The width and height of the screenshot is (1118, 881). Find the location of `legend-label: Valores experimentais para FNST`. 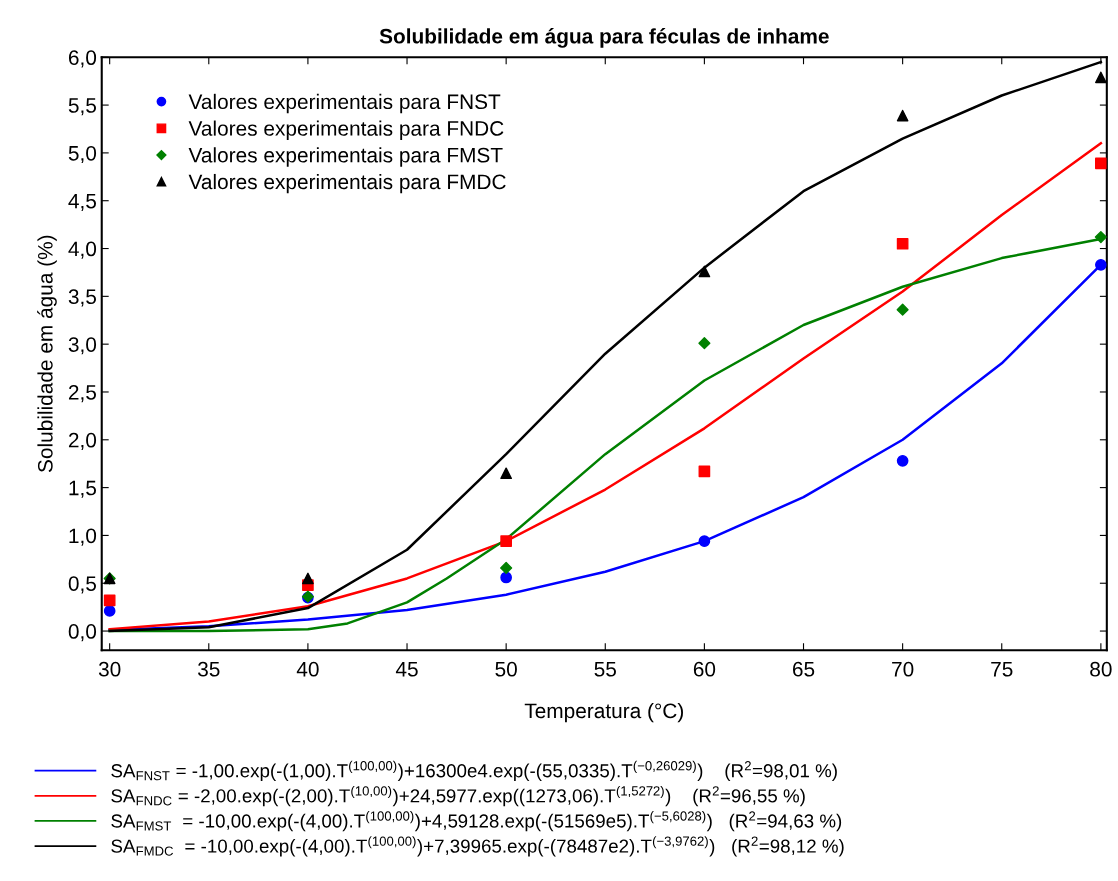

legend-label: Valores experimentais para FNST is located at coordinates (344, 103).